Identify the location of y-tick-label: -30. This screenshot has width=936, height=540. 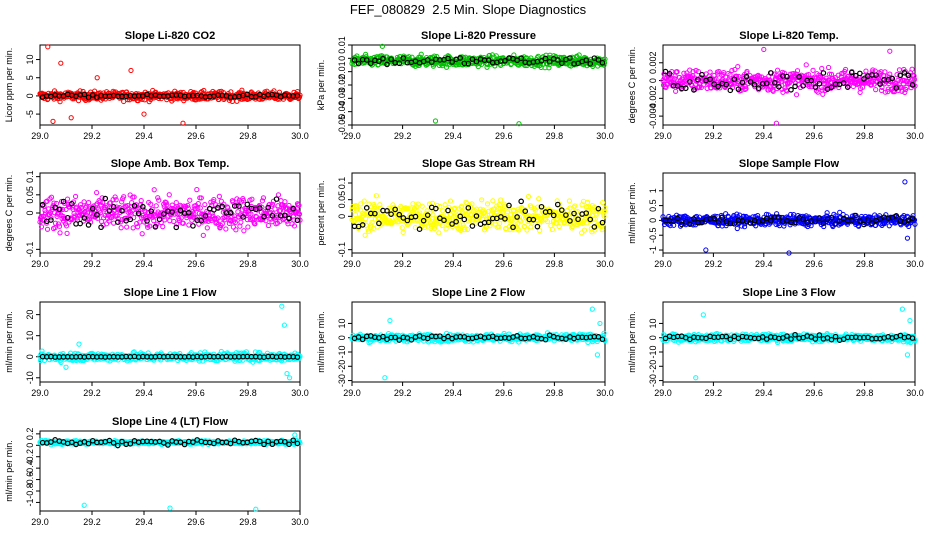
(653, 380).